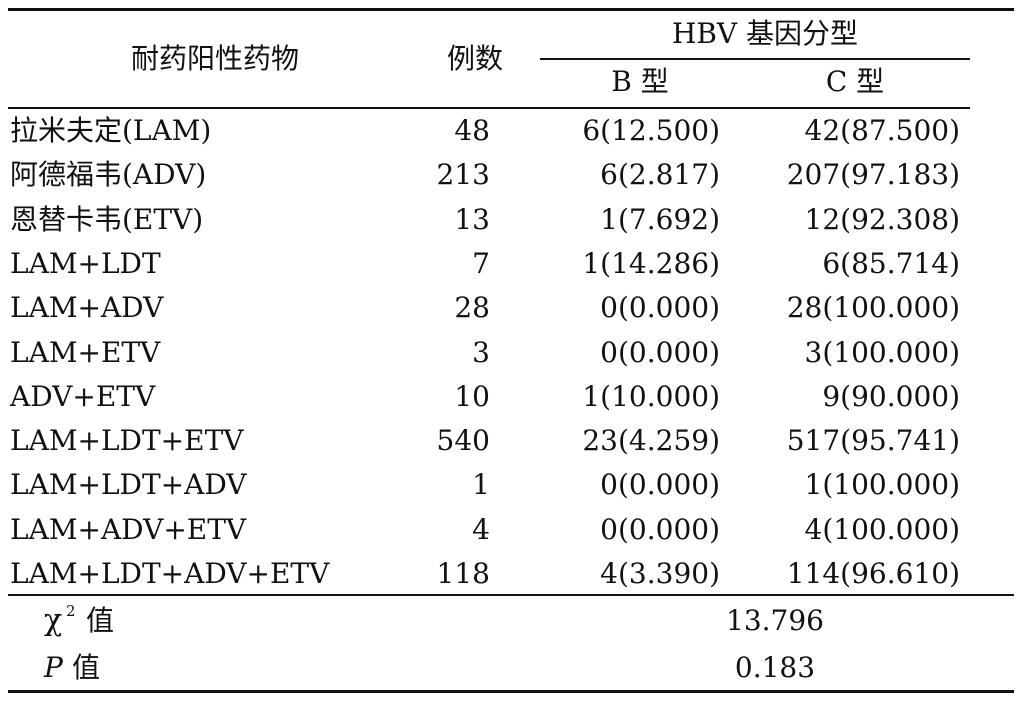  Describe the element at coordinates (651, 263) in the screenshot. I see `cell-genotype-b: 1(14.286)` at that location.